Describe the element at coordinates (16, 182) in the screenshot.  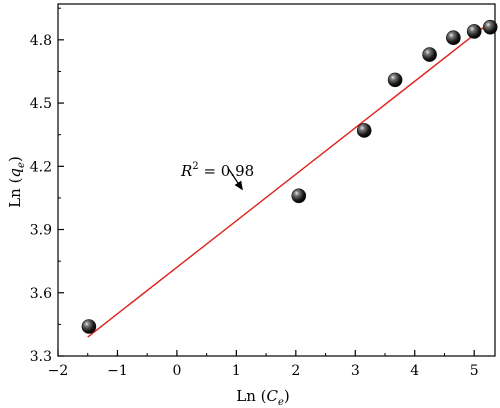
I see `y-axis-title: Ln (qe)` at that location.